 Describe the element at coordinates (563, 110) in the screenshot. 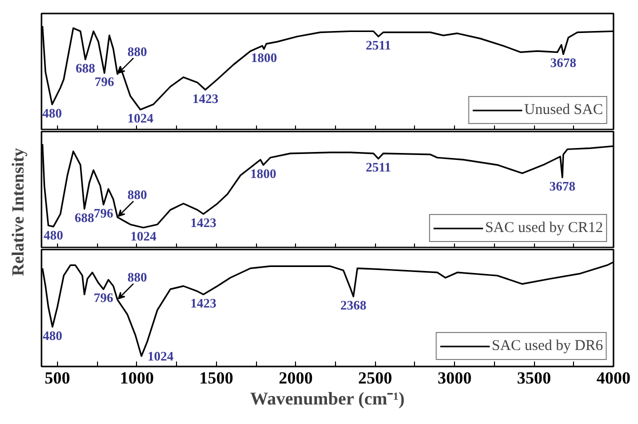

I see `legend-label: Unused SAC` at that location.